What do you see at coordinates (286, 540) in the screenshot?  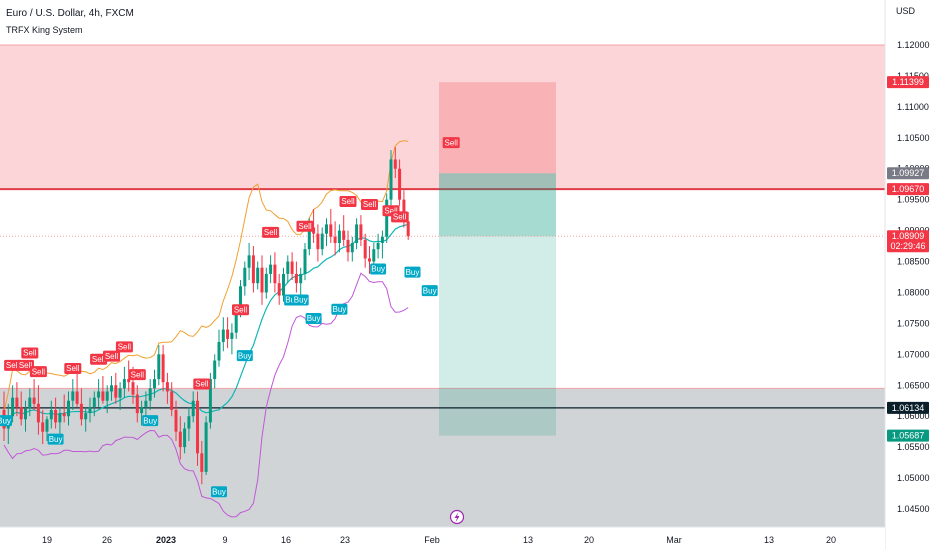 I see `x-tick-label: 16` at bounding box center [286, 540].